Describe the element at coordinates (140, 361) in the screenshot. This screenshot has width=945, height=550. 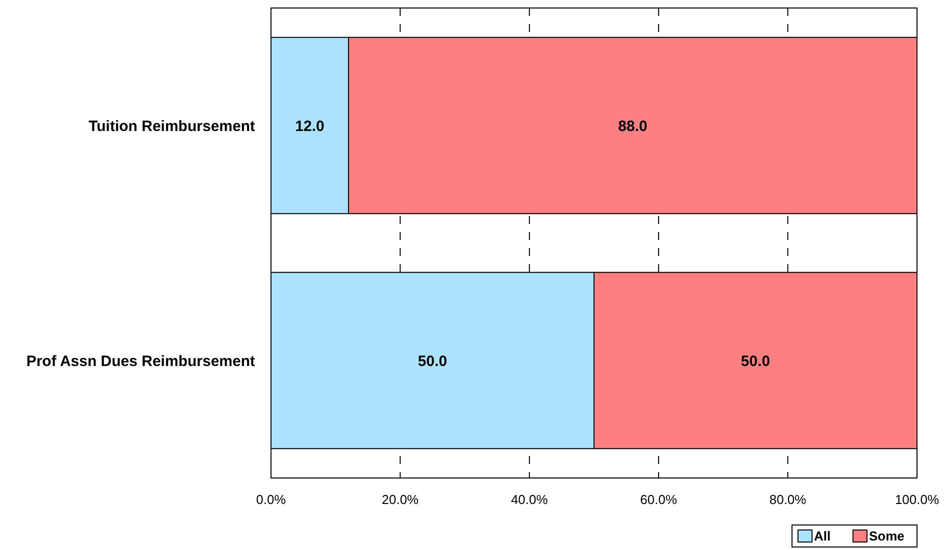
I see `y-tick-label: Prof Assn Dues Reimbursement` at that location.